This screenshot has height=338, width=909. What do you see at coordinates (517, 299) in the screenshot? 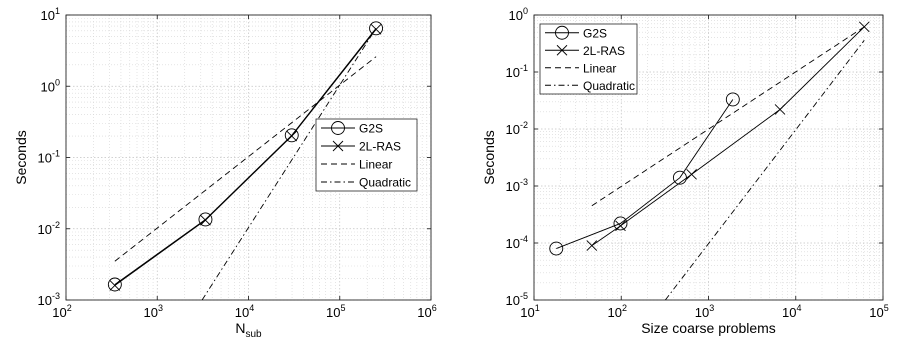
I see `y-tick-label: 10⁻⁵` at bounding box center [517, 299].